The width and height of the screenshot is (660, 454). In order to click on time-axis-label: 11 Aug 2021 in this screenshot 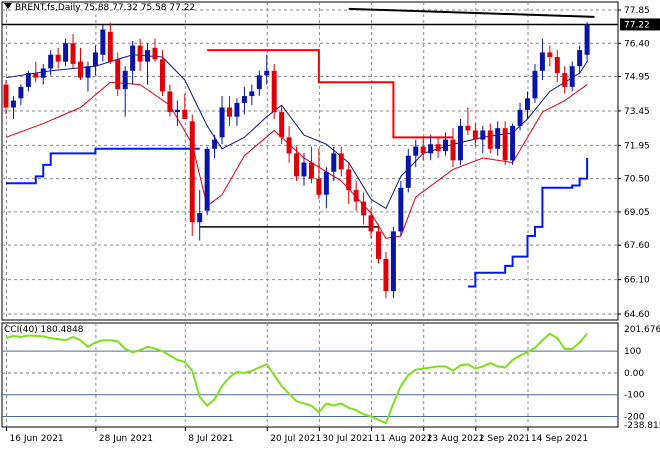, I will do `click(404, 439)`.